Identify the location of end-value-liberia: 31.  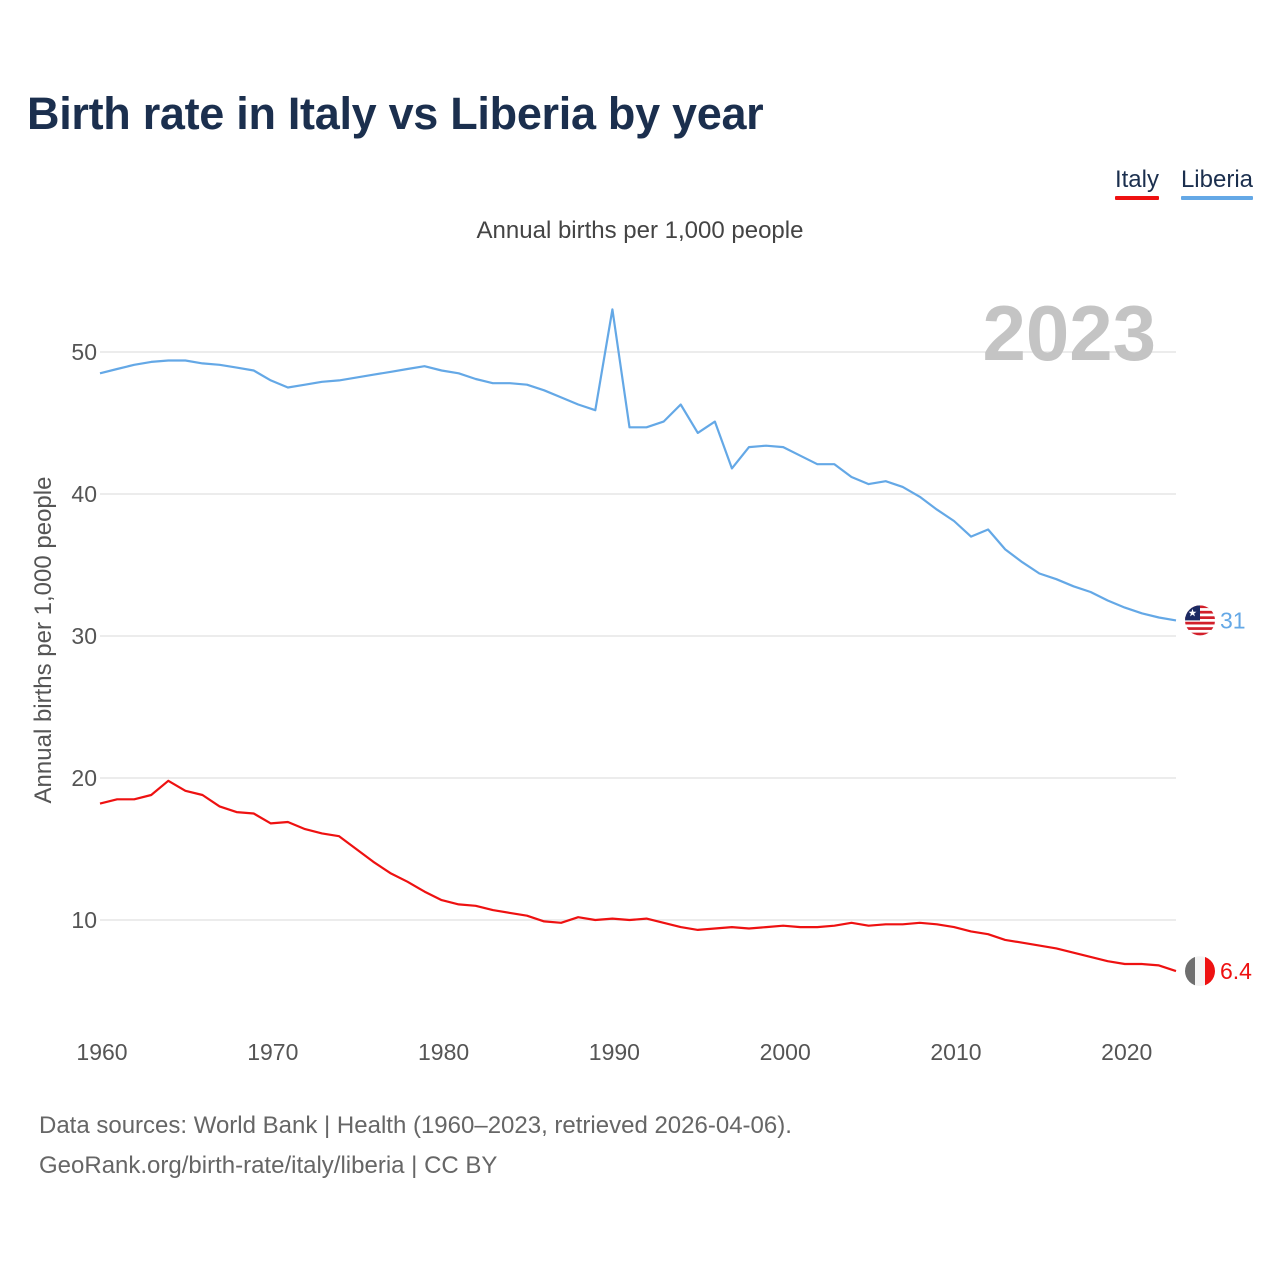
(1233, 620).